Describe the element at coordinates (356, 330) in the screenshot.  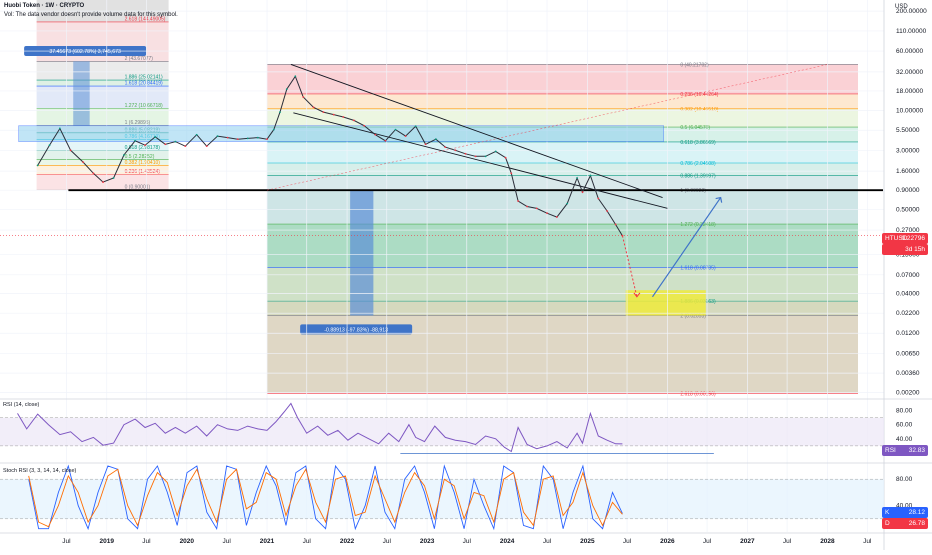
I see `measure-down-label: -0.88913 (-97.83%) -88,913` at that location.